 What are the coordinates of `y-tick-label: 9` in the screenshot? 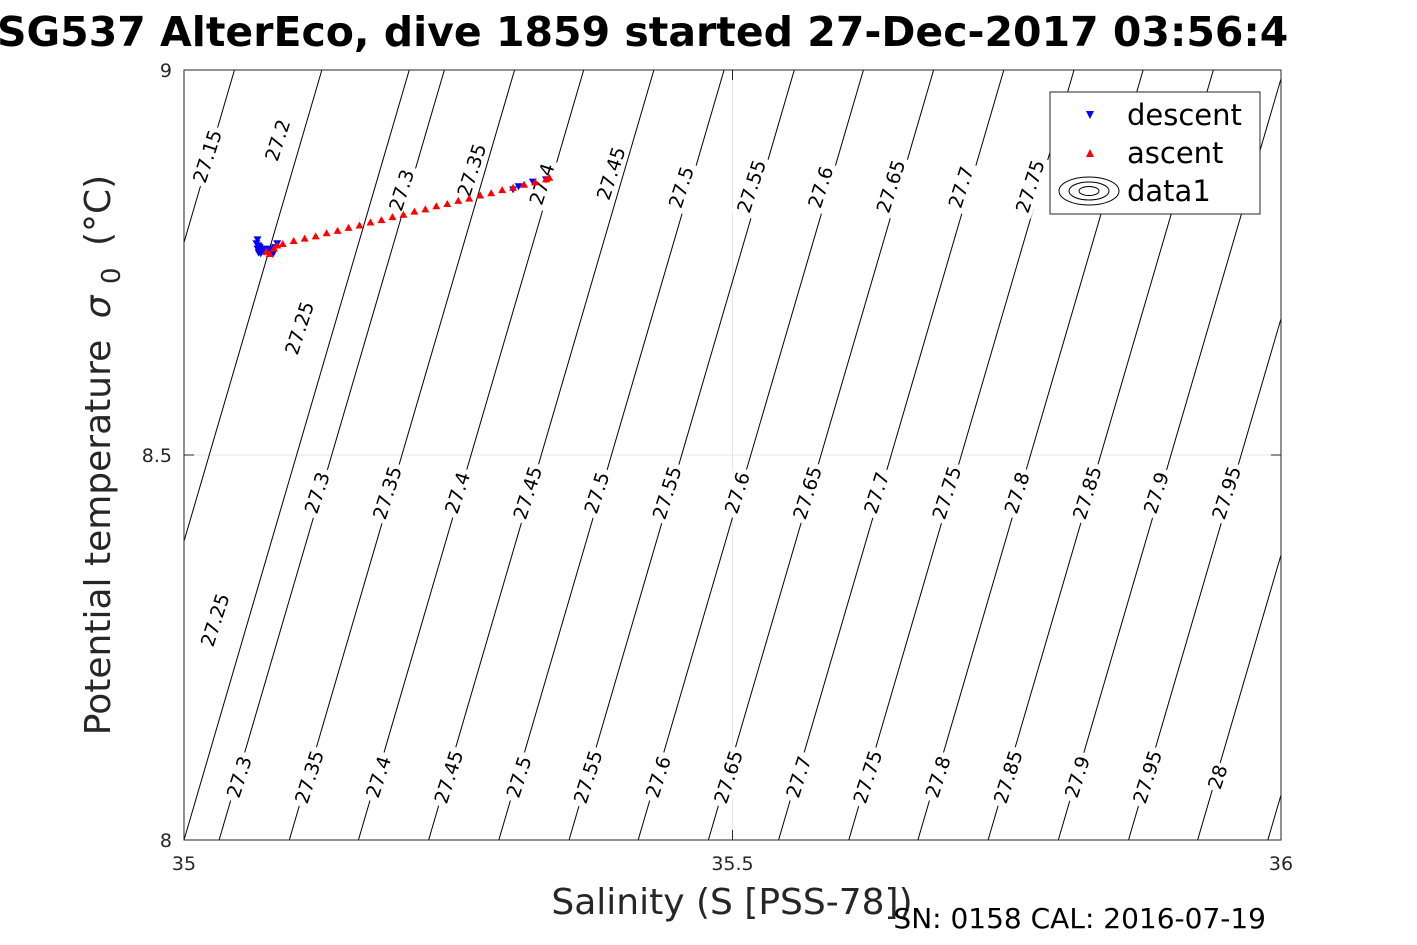 It's located at (166, 71).